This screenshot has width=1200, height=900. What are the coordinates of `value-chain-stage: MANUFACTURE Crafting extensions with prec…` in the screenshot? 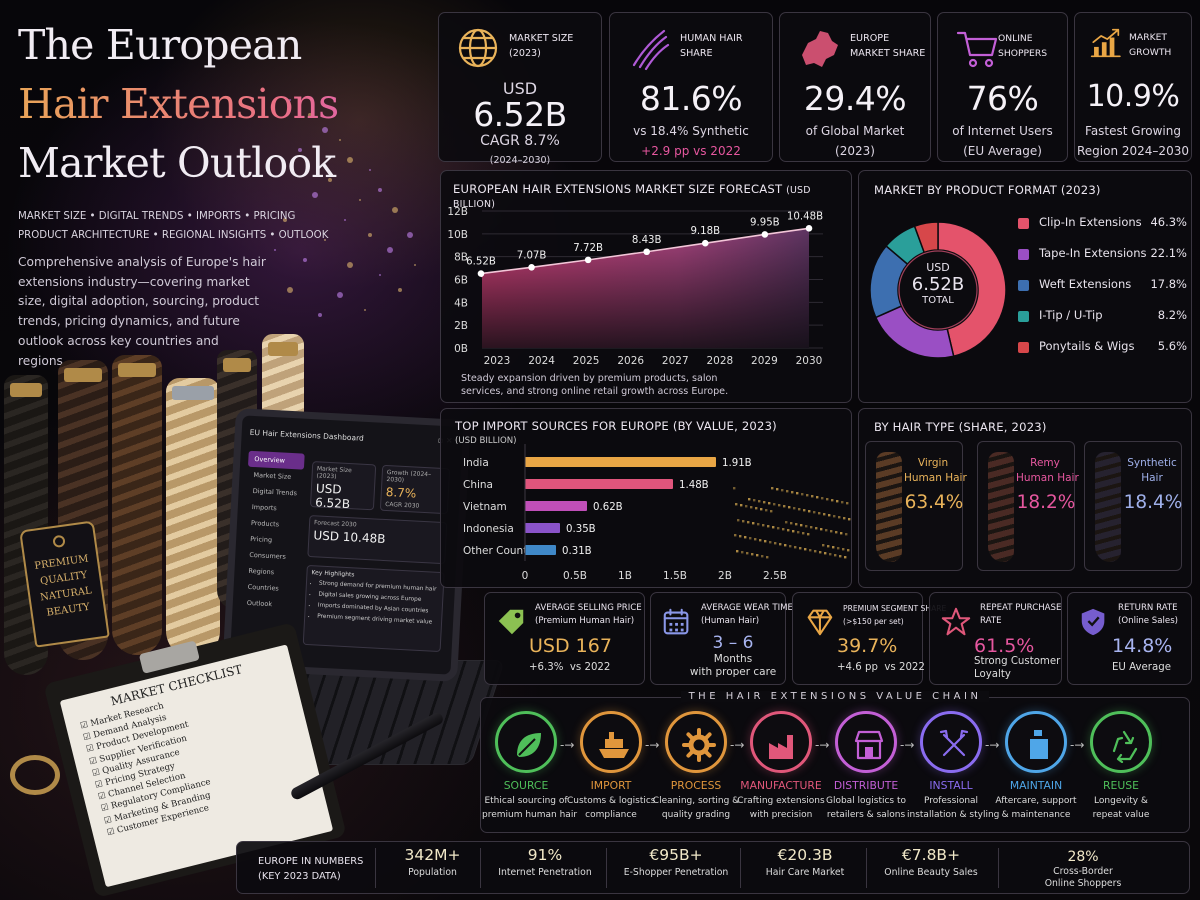 It's located at (781, 766).